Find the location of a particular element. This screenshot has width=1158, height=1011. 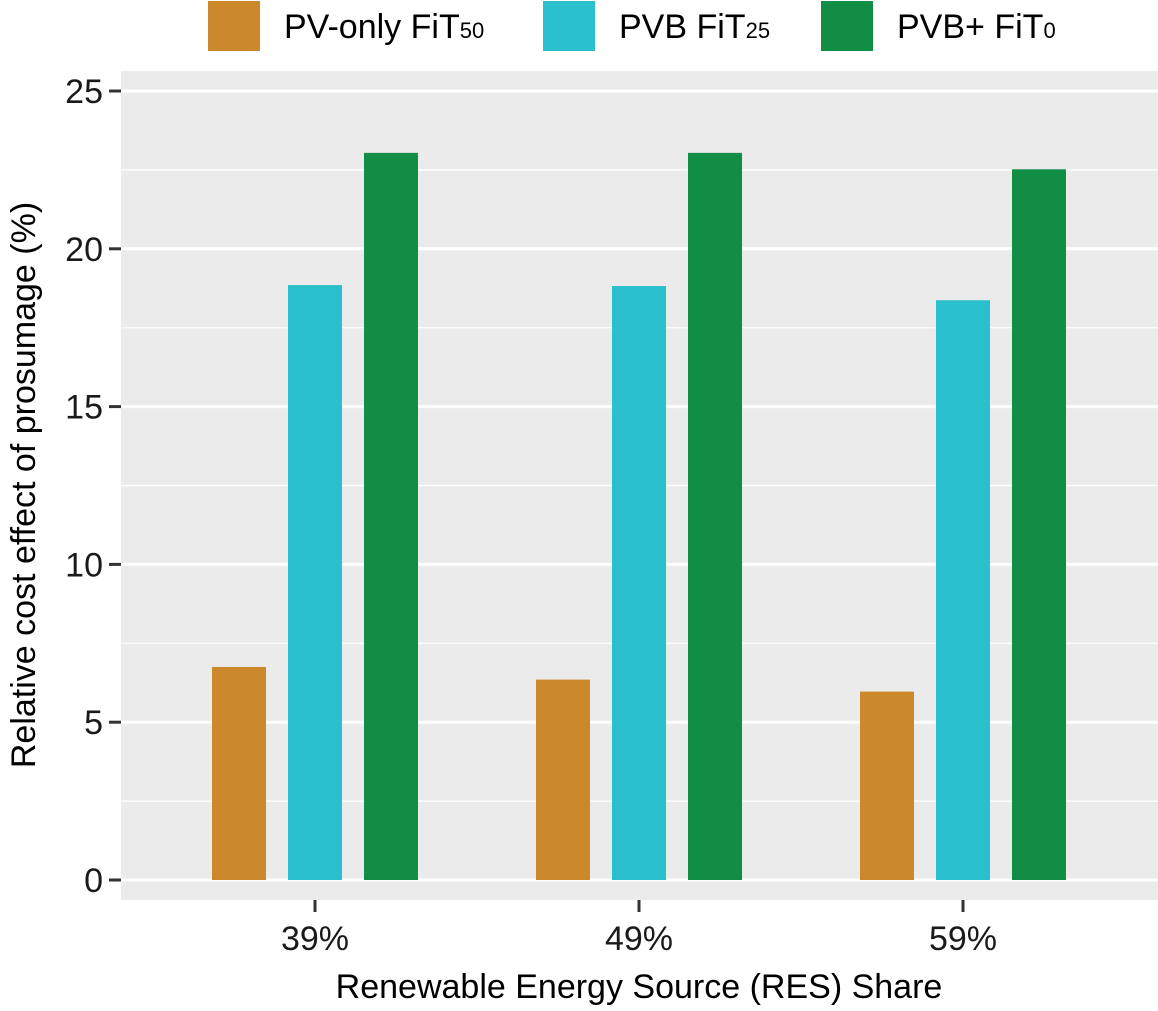

legend-item: PVB+ FiT0 is located at coordinates (938, 26).